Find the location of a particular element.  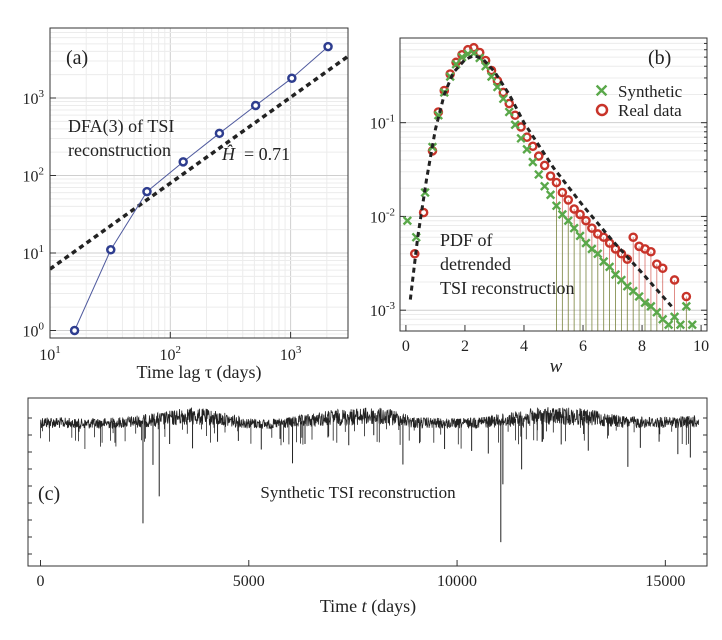

y-tick-label: 10⁻¹ is located at coordinates (382, 123).